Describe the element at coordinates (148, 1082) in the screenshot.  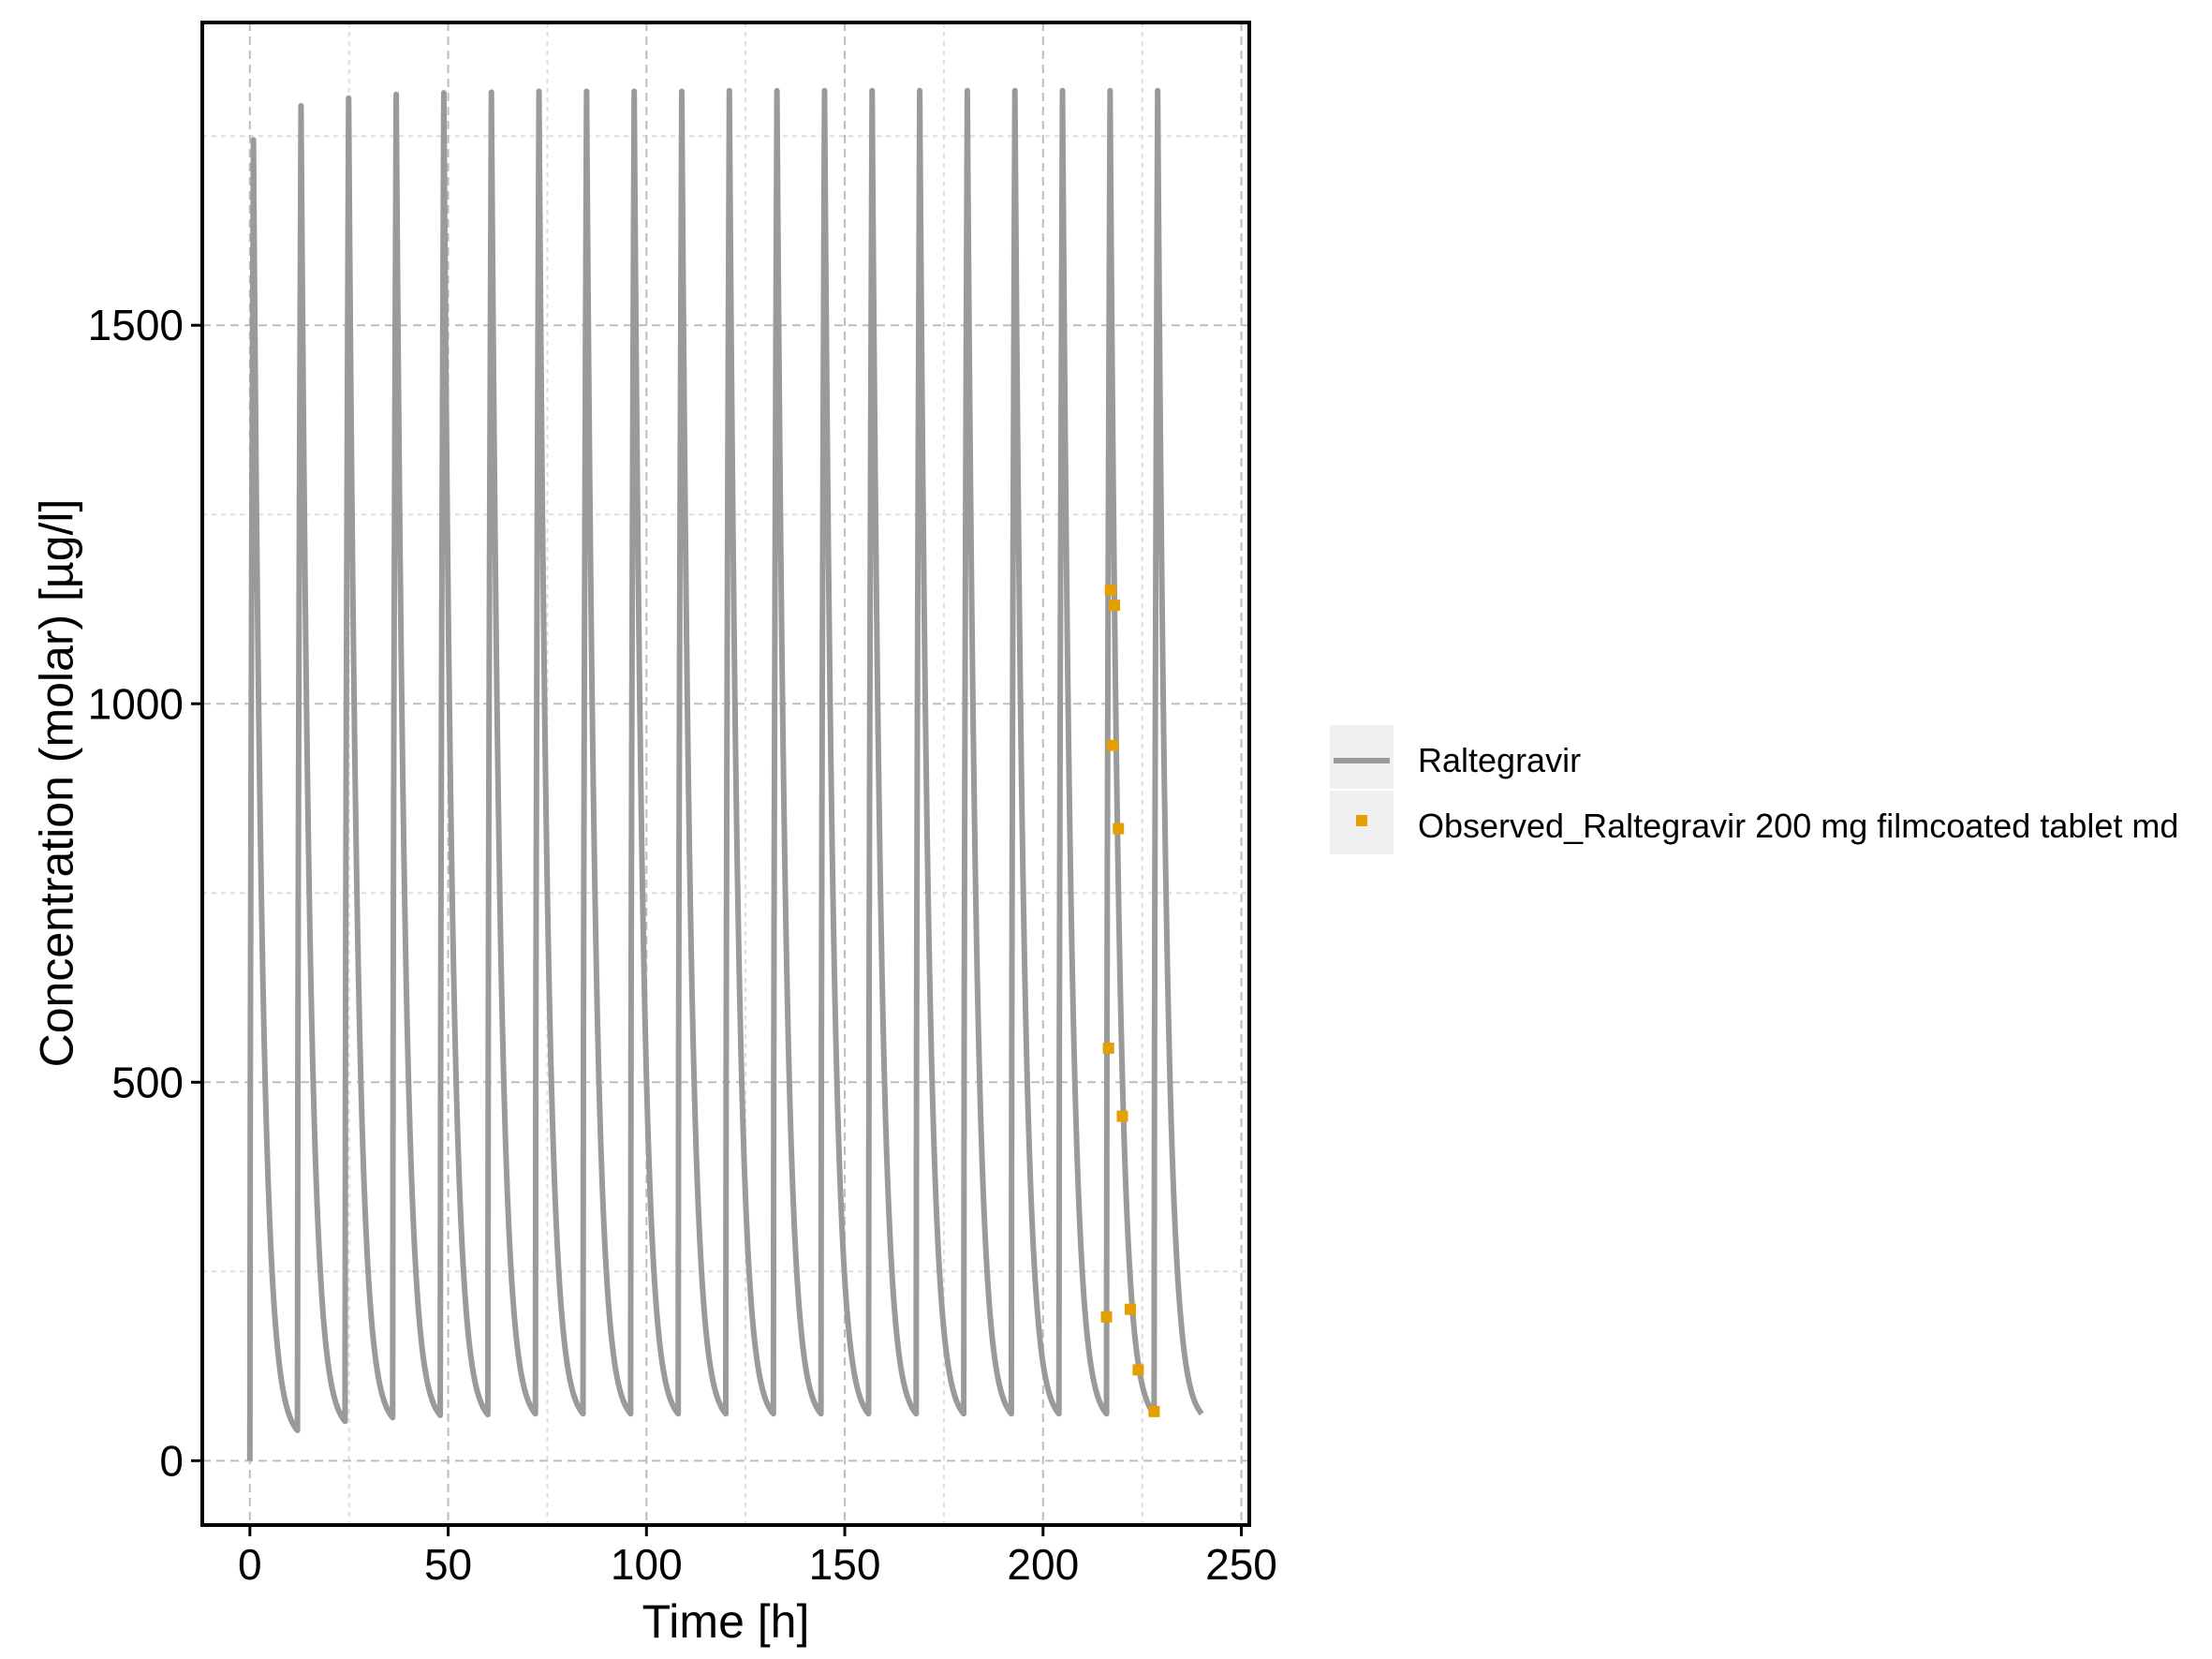
I see `y-tick-label: 500` at that location.